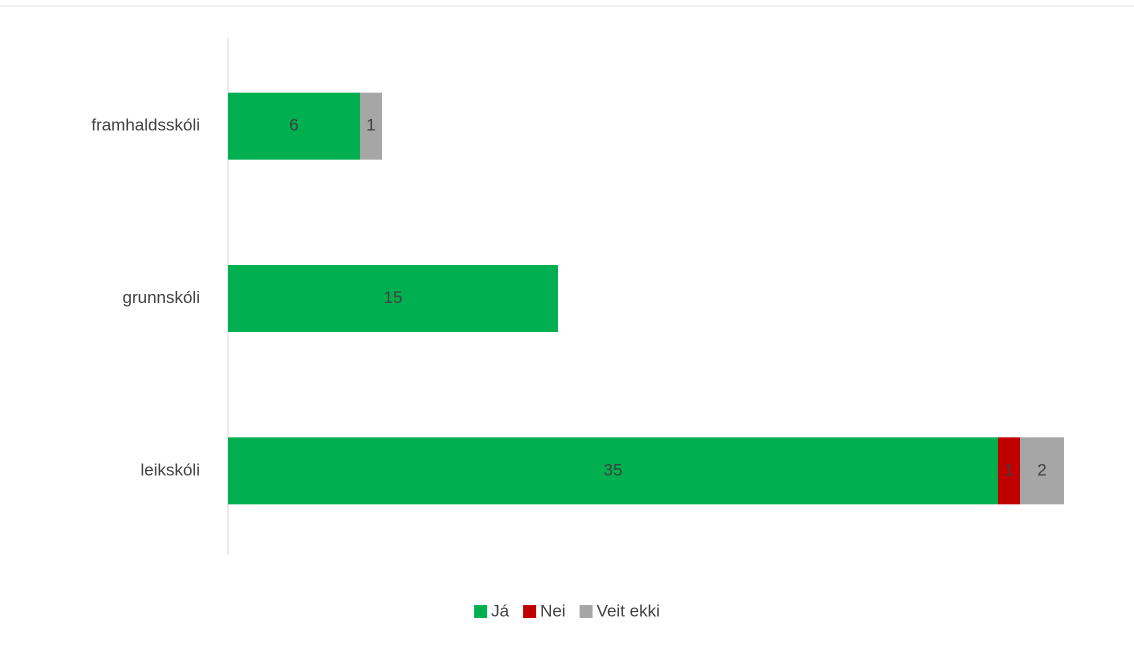 This screenshot has width=1134, height=655. What do you see at coordinates (628, 610) in the screenshot?
I see `legend-label: Veit ekki` at bounding box center [628, 610].